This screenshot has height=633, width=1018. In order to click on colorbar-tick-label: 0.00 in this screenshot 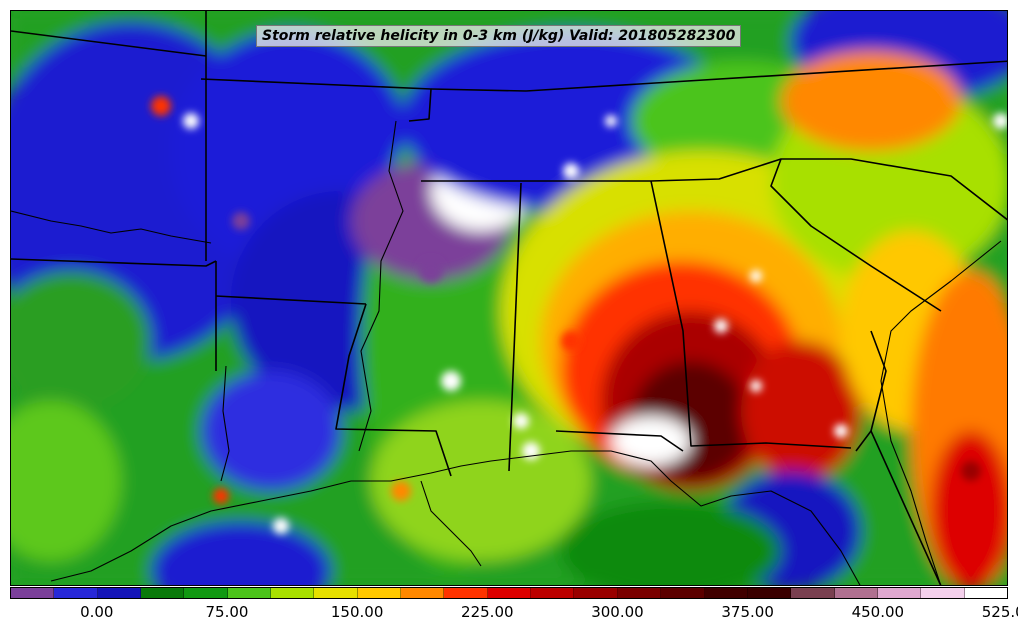, I will do `click(97, 612)`.